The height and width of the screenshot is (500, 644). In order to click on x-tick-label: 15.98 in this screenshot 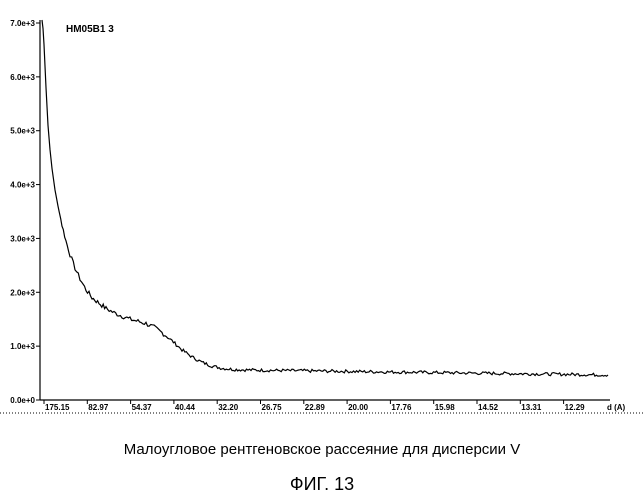, I will do `click(445, 407)`.